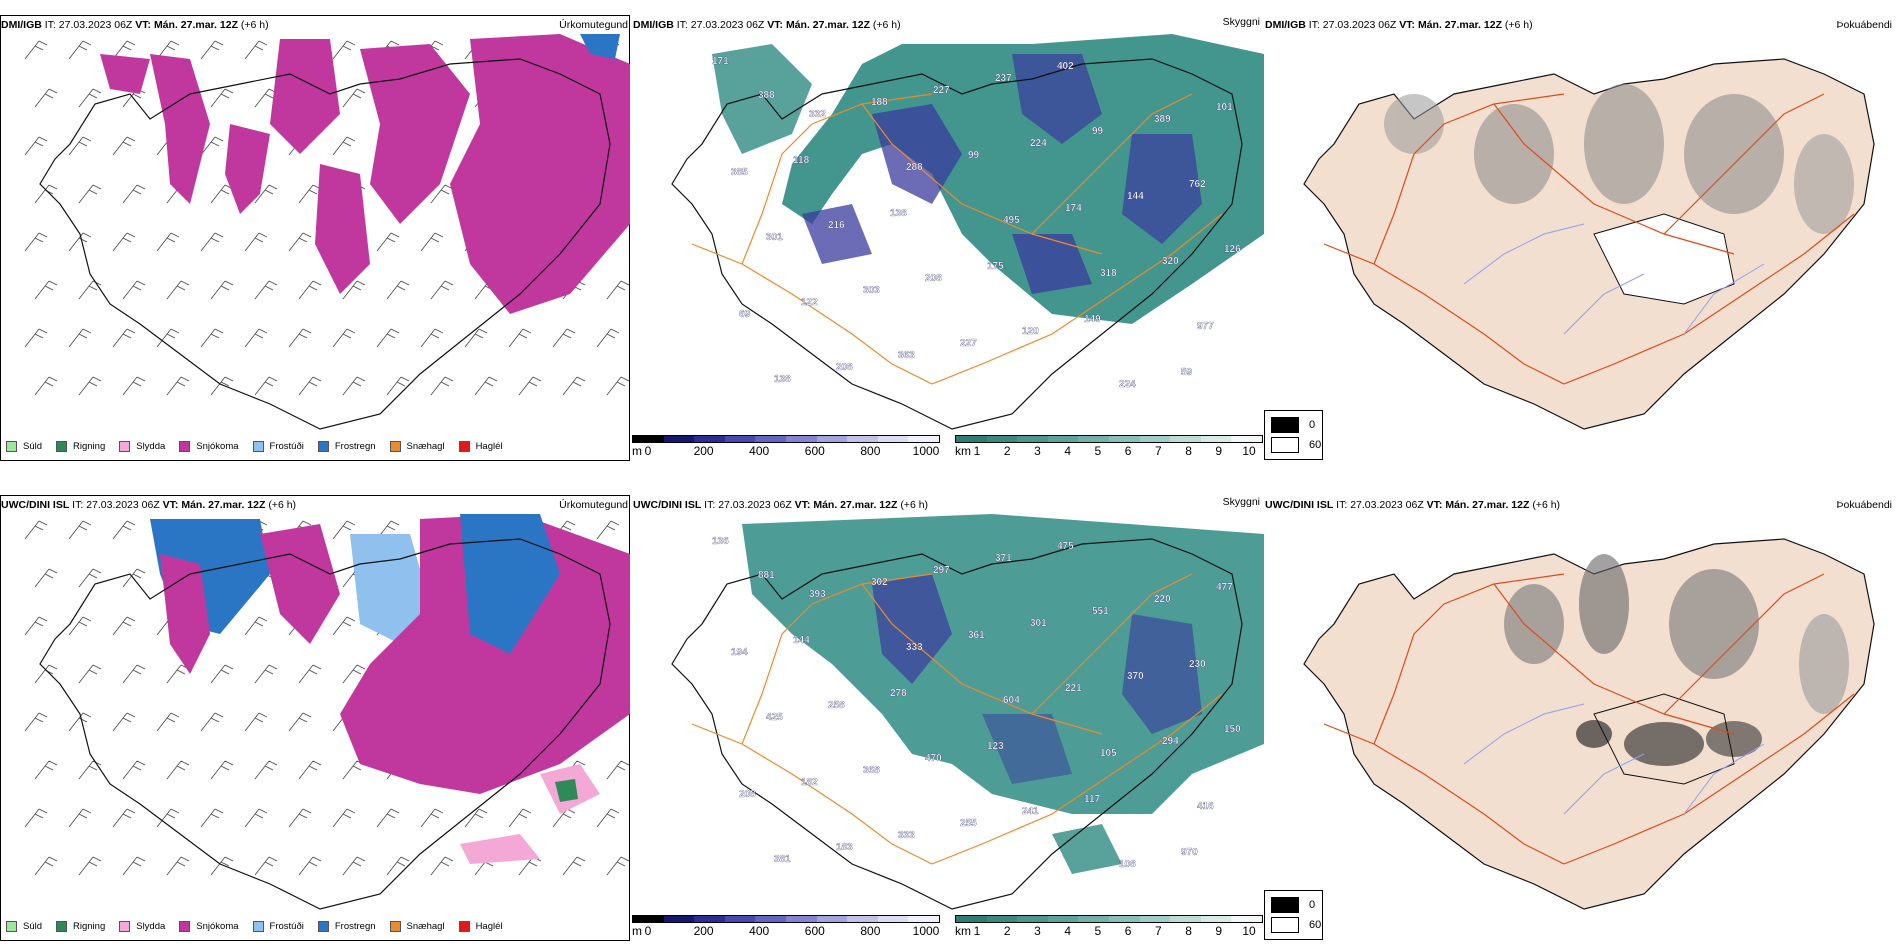  I want to click on cloud-base-value: 105, so click(1108, 753).